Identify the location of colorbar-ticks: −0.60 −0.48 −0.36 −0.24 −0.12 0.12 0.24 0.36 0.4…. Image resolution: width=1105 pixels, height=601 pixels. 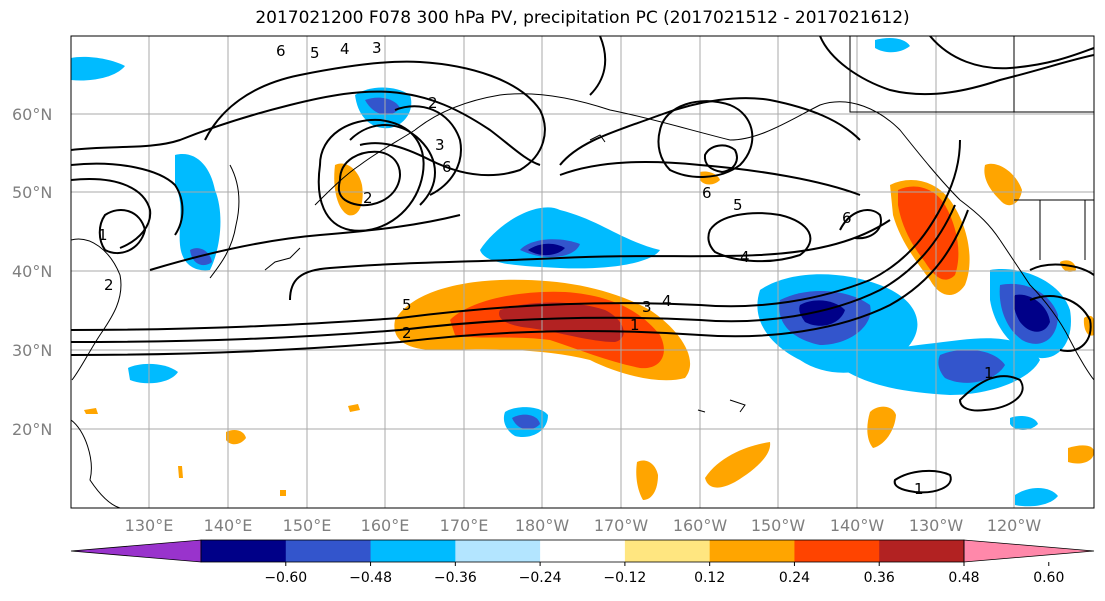
(664, 574).